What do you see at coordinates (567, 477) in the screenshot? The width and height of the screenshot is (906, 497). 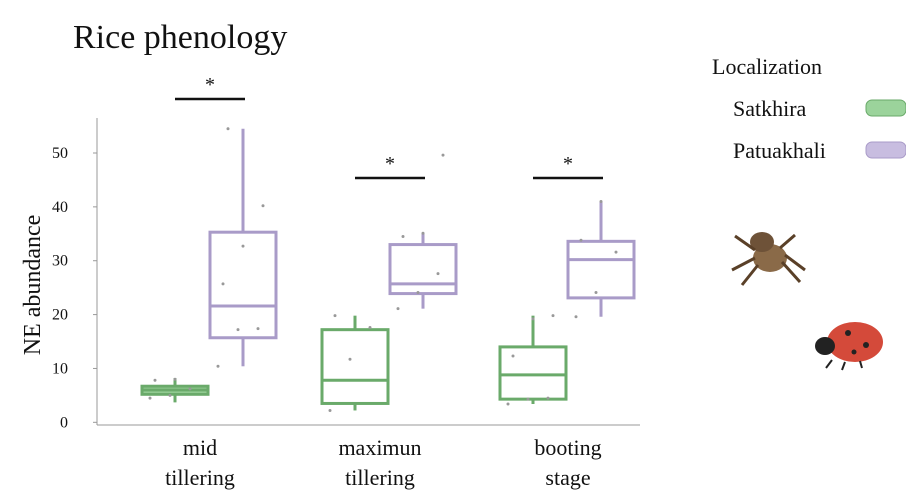 I see `x-tick-label: stage` at bounding box center [567, 477].